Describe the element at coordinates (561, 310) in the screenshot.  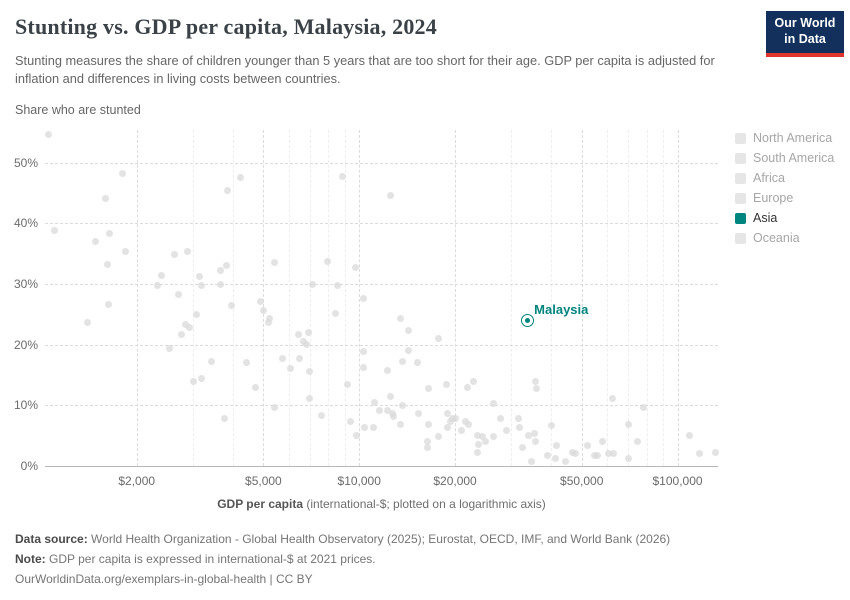
I see `highlight-country-label: Malaysia` at that location.